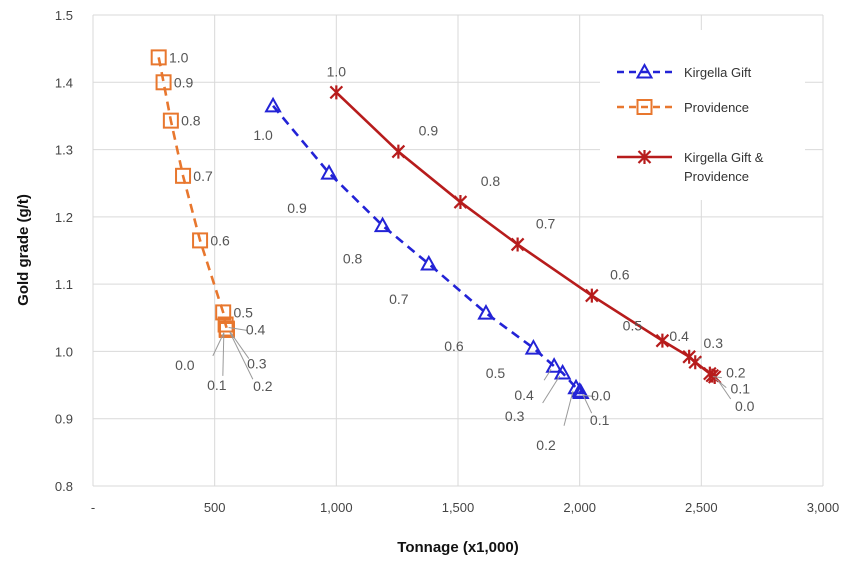 This screenshot has width=845, height=563. I want to click on x-tick-label: 1,500, so click(458, 507).